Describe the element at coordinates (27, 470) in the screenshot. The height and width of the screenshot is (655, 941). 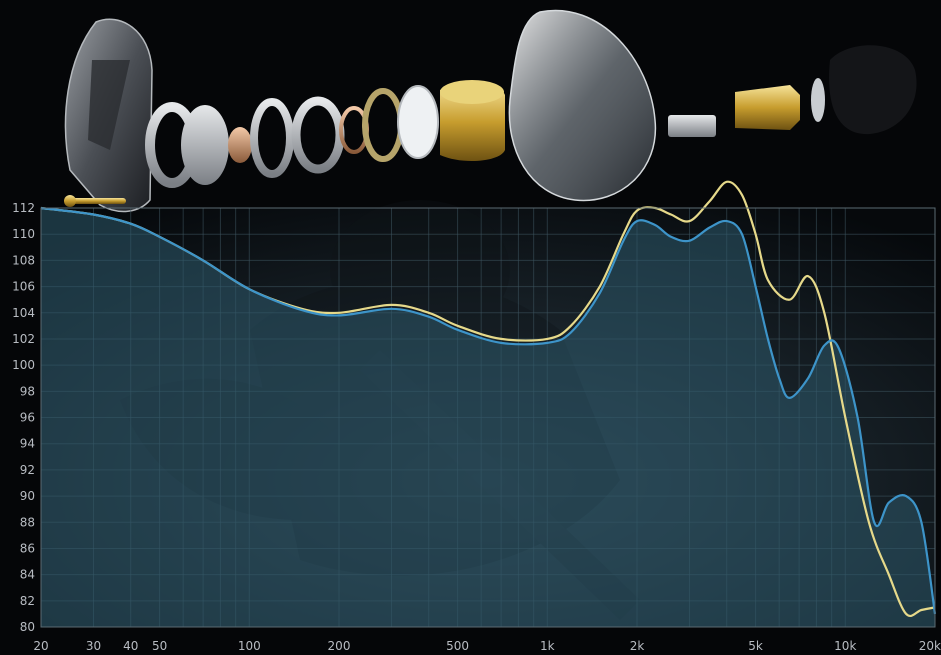
I see `y-tick-label: 92` at that location.